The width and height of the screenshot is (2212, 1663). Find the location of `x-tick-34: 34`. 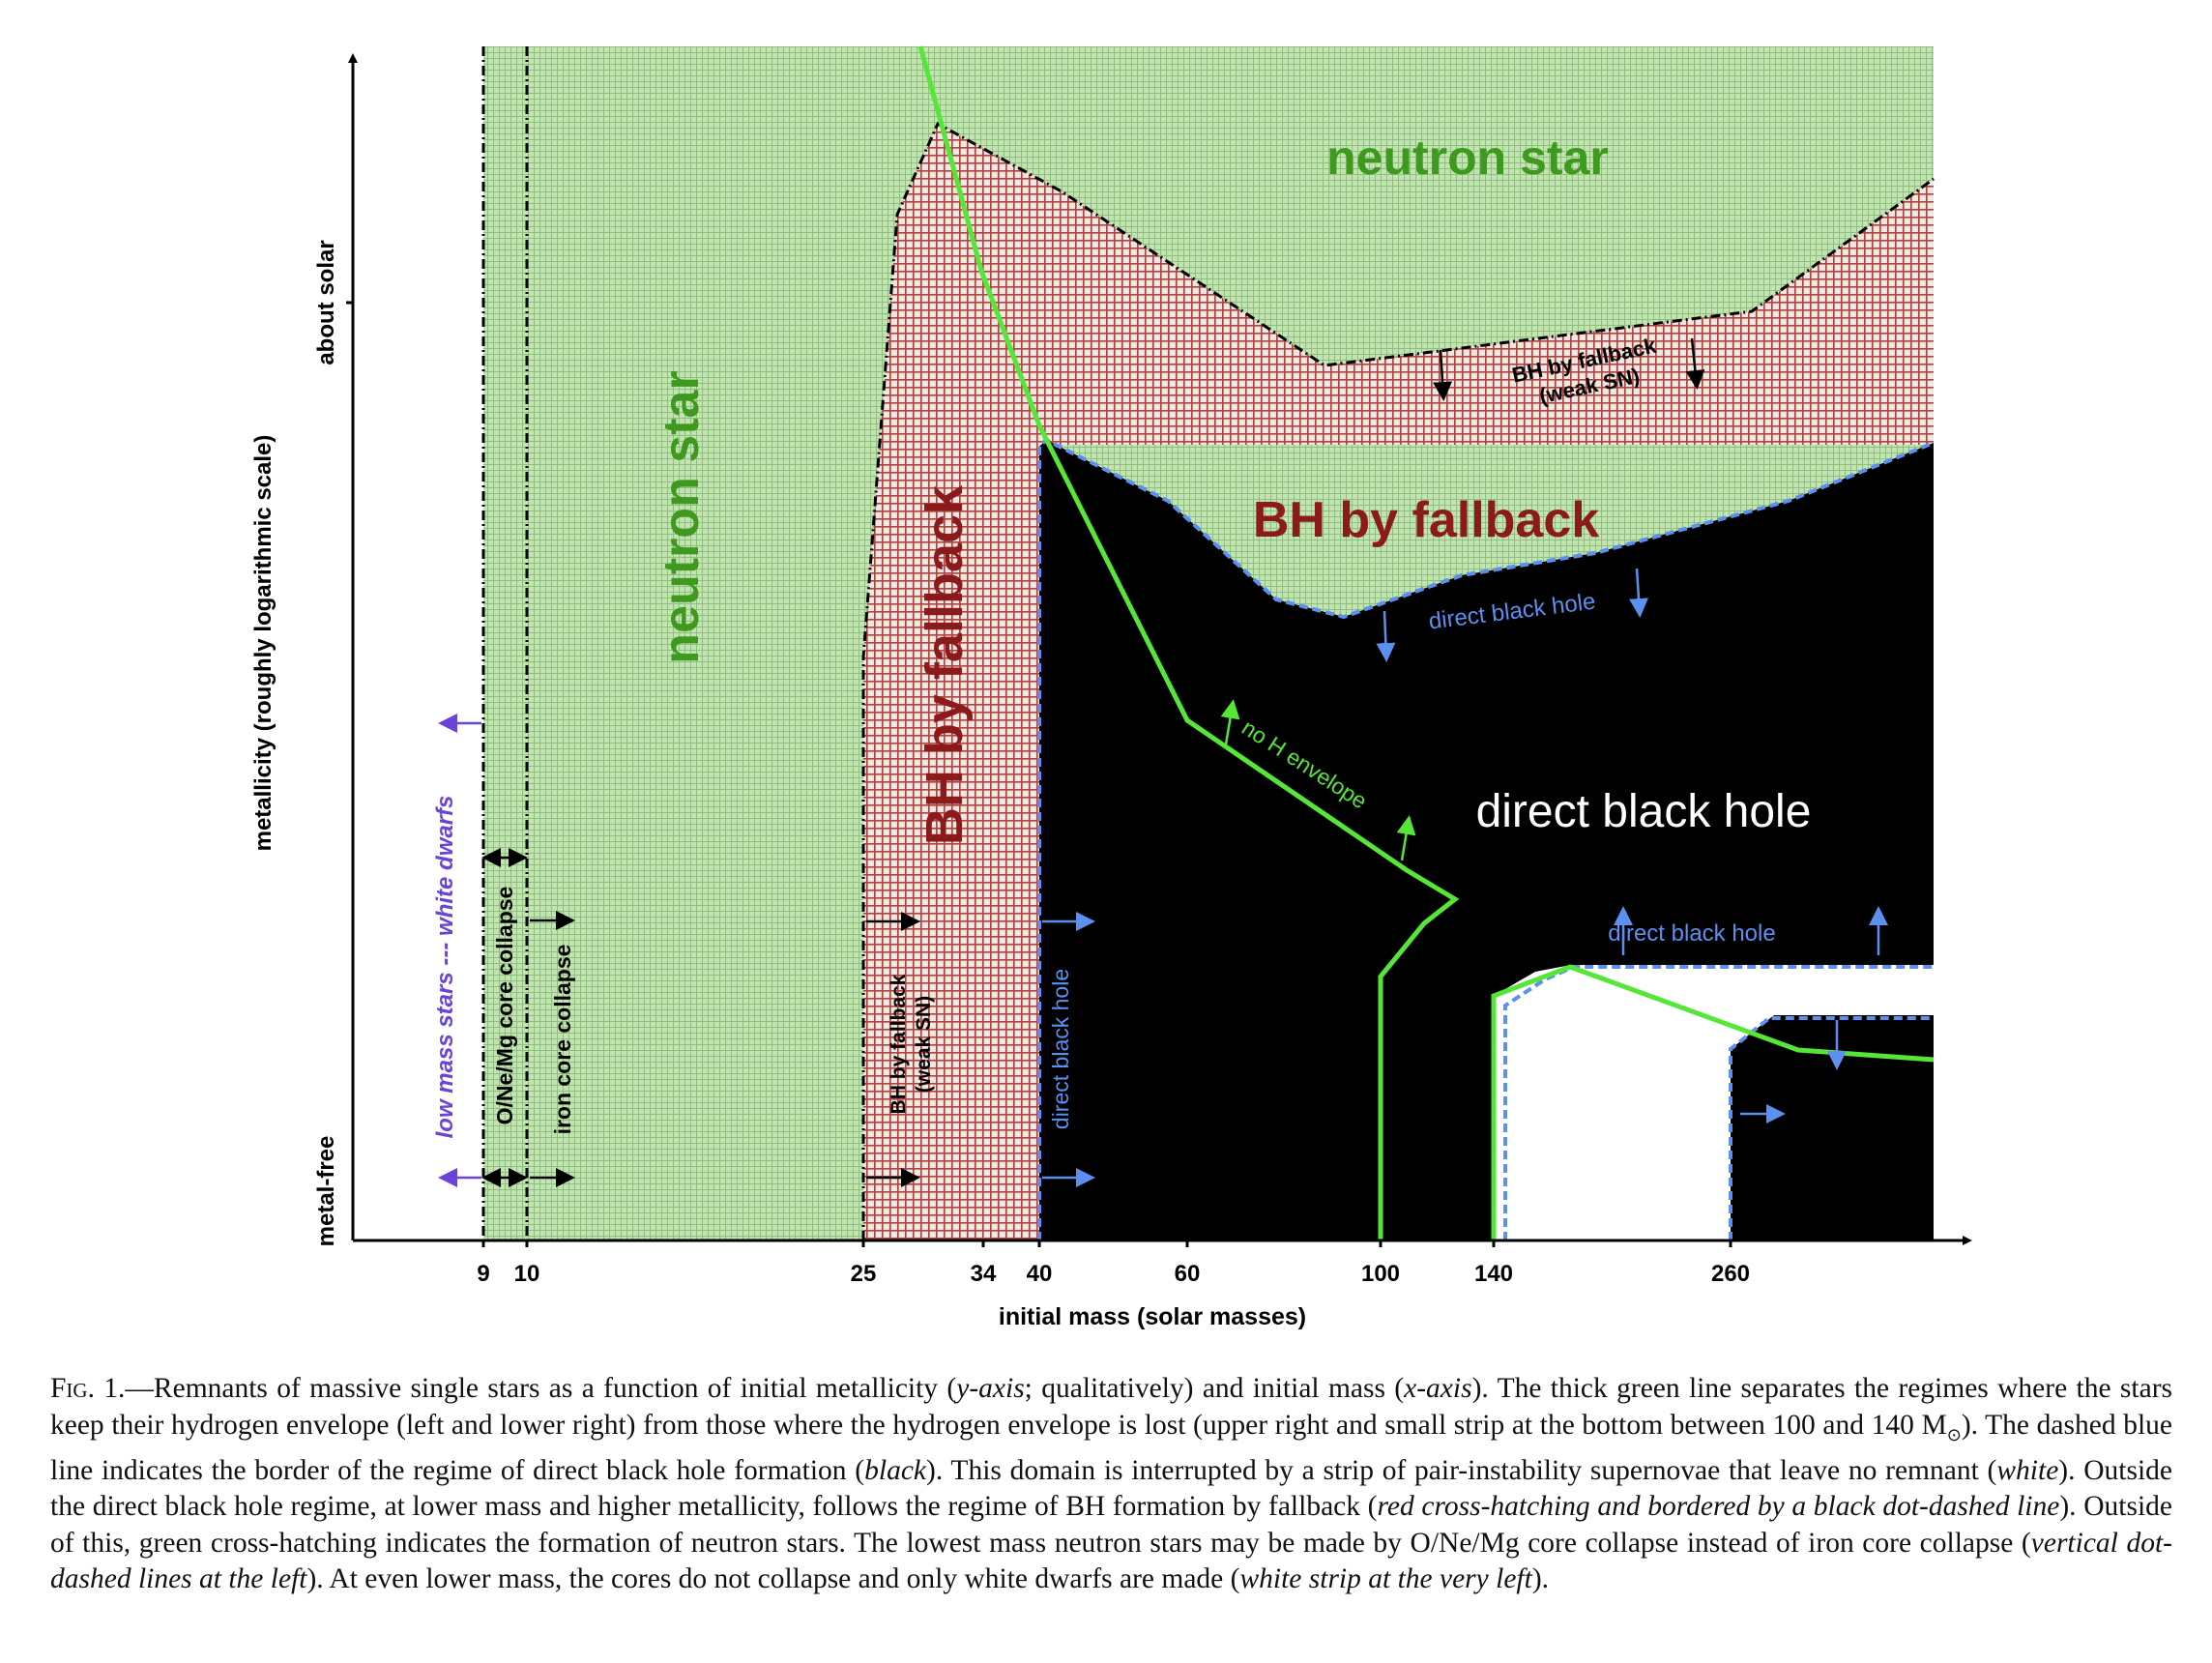

x-tick-34: 34 is located at coordinates (984, 1274).